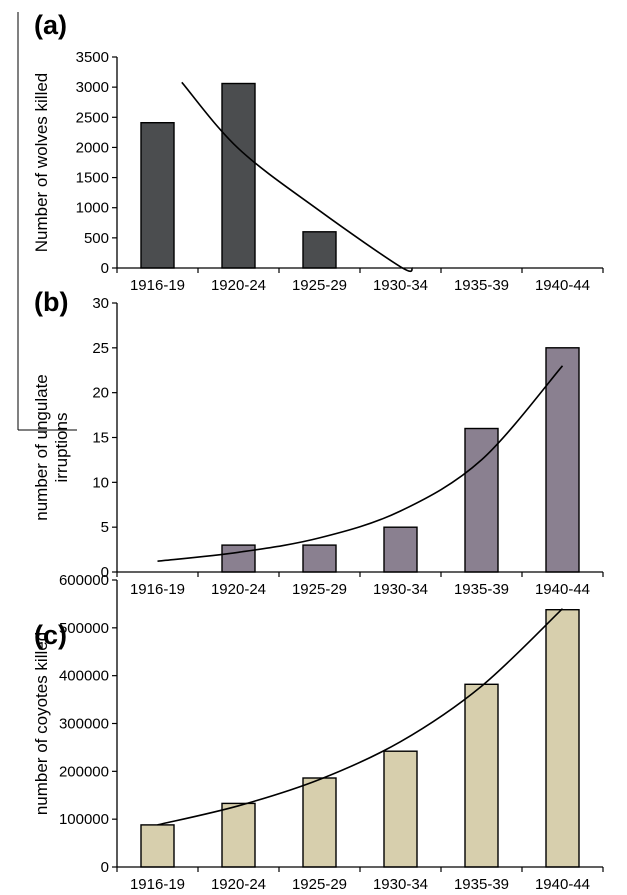 The height and width of the screenshot is (895, 627). What do you see at coordinates (105, 527) in the screenshot?
I see `y-tick-label: 5` at bounding box center [105, 527].